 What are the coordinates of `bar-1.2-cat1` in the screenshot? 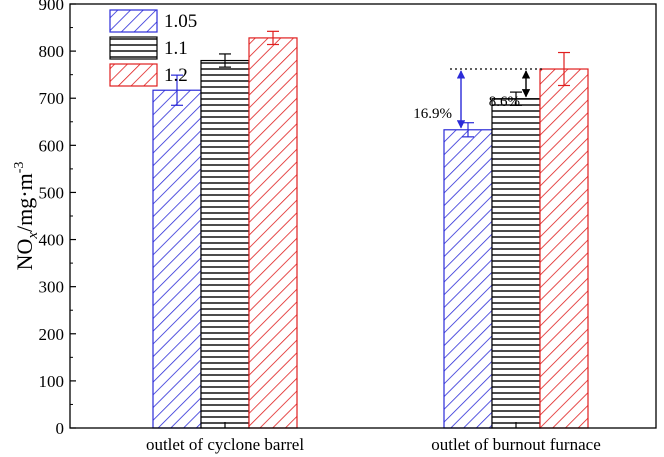 It's located at (564, 248).